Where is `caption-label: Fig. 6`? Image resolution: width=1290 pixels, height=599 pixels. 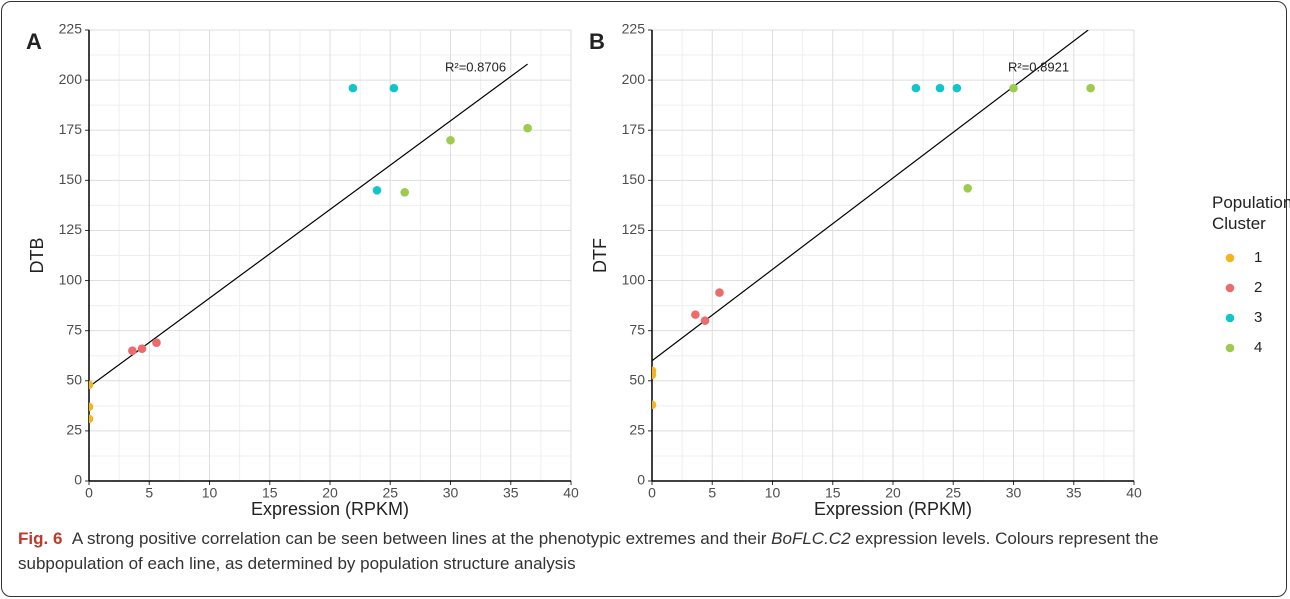 caption-label: Fig. 6 is located at coordinates (40, 538).